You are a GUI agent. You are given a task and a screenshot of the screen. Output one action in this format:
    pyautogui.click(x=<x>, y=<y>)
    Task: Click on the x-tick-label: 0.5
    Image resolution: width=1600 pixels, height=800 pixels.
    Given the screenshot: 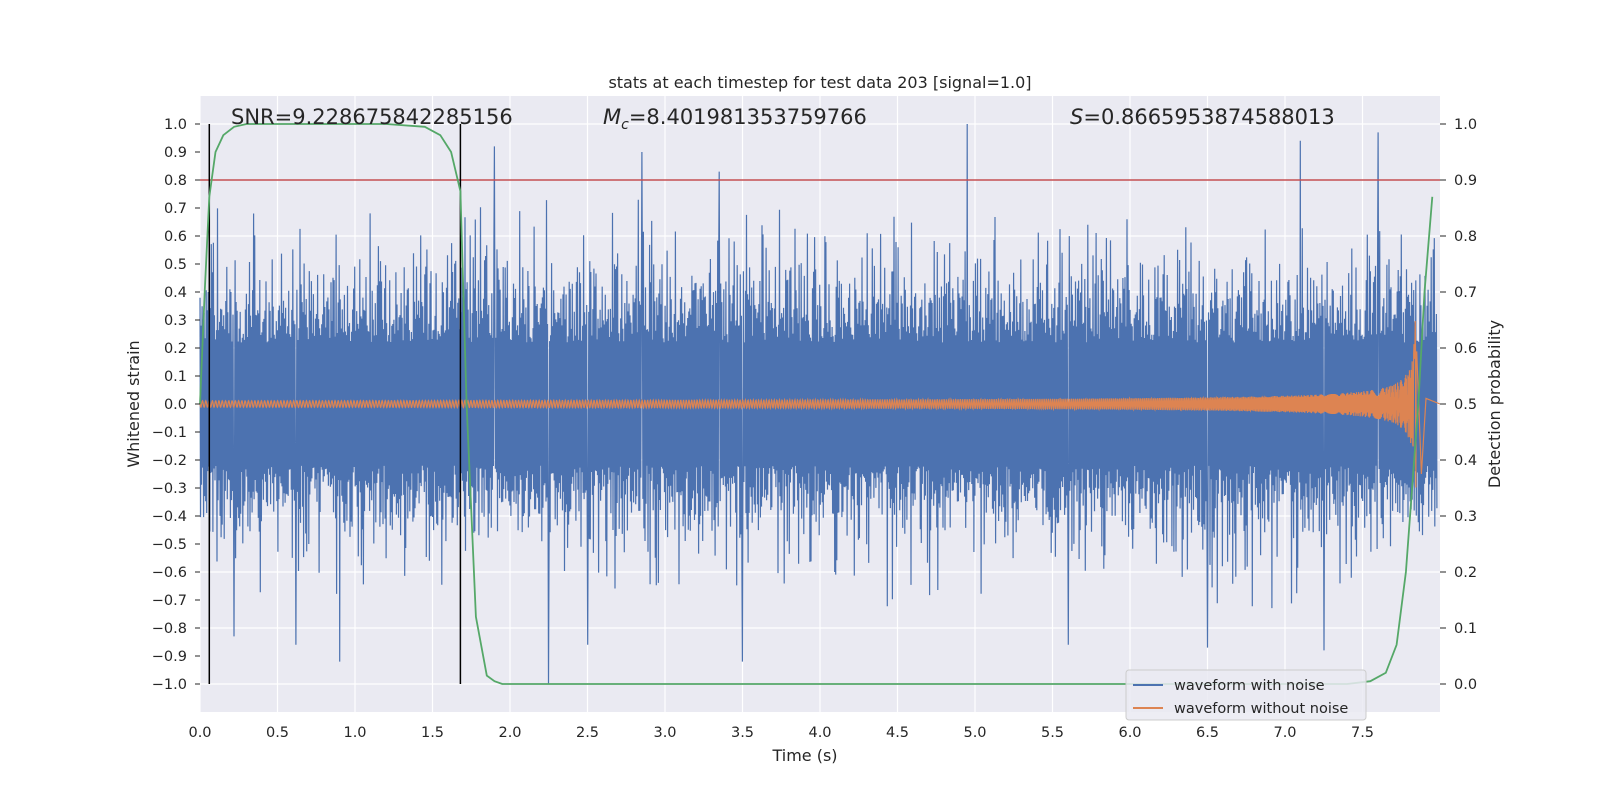 What is the action you would take?
    pyautogui.click(x=277, y=733)
    